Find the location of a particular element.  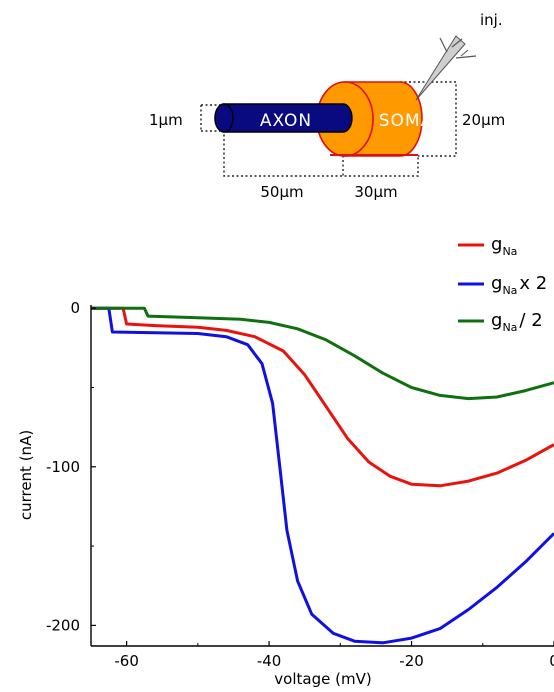

axon-label: AXON is located at coordinates (286, 121).